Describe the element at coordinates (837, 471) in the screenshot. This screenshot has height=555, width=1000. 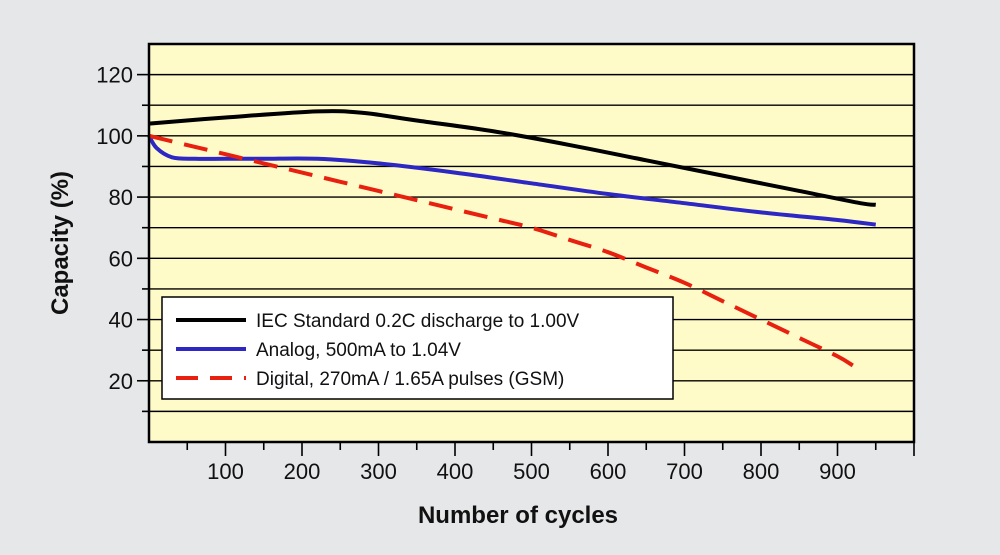
I see `x-tick-label: 900` at that location.